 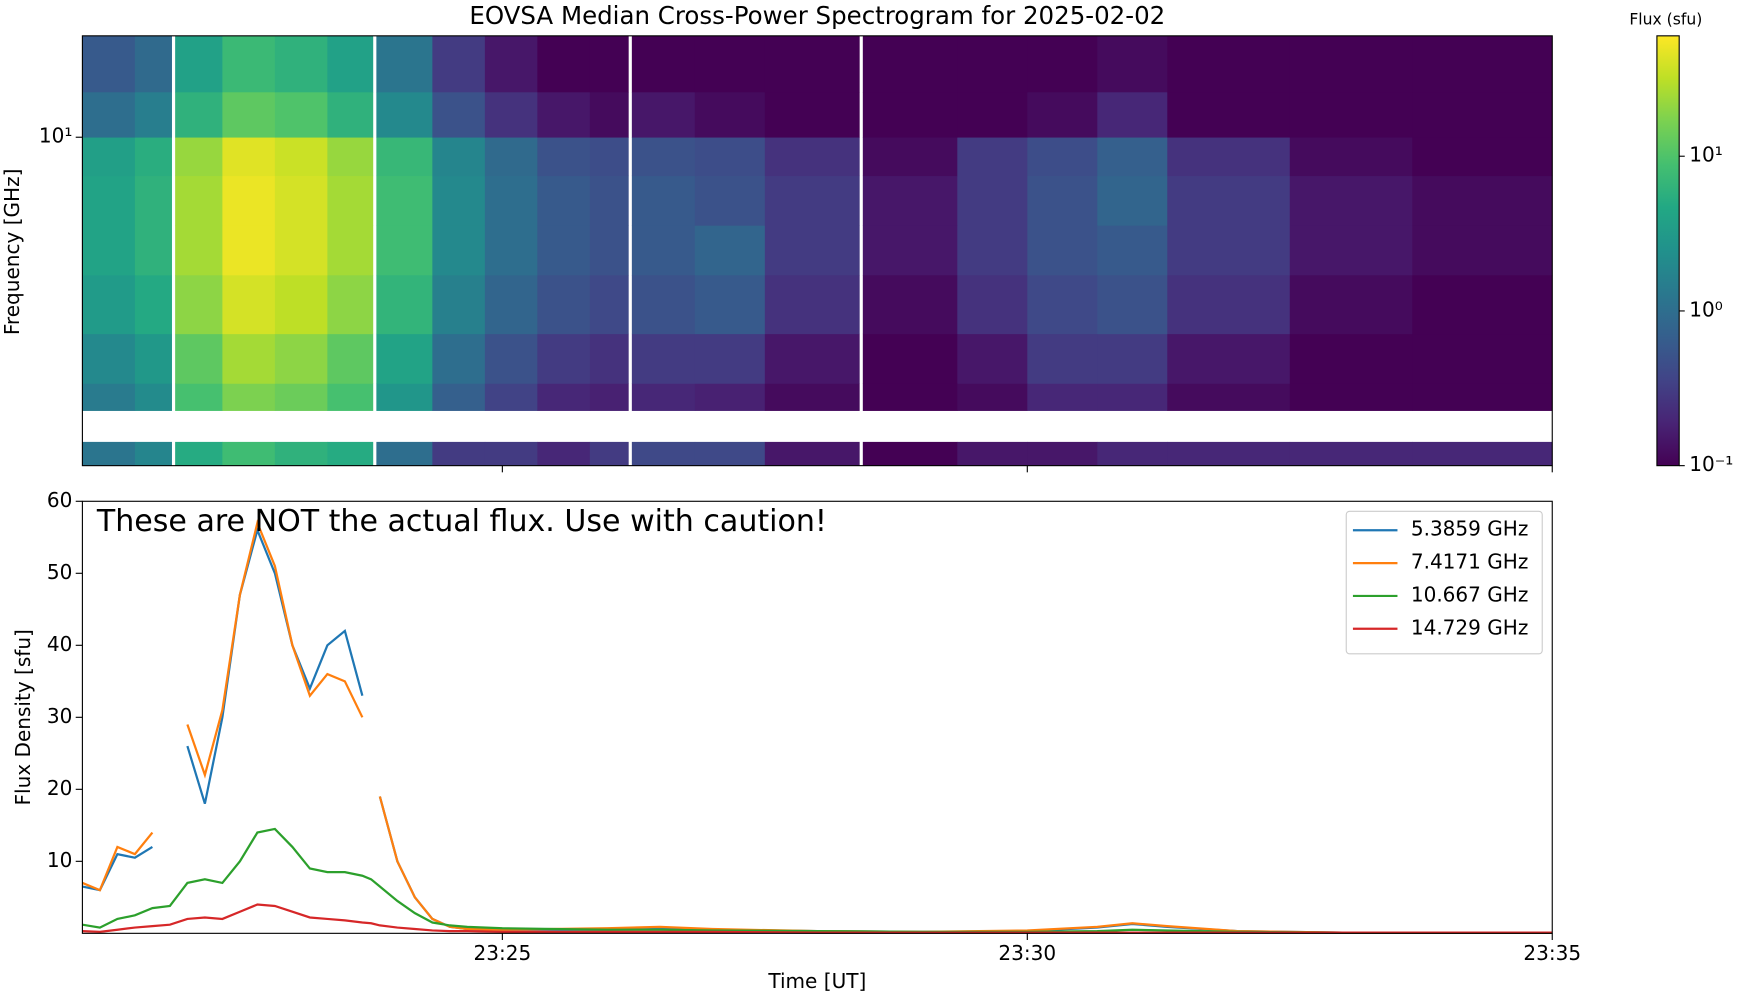 What do you see at coordinates (1706, 155) in the screenshot?
I see `colorbar-tick-label: 10¹` at bounding box center [1706, 155].